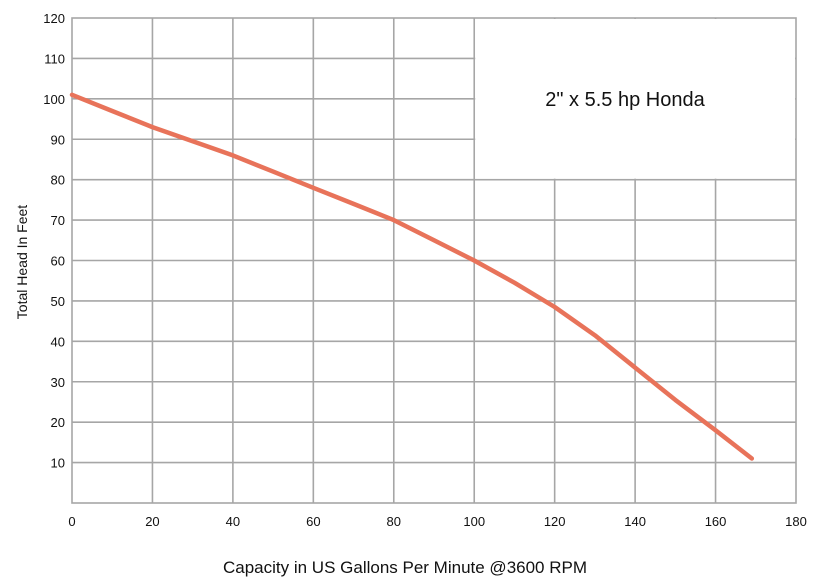 This screenshot has height=582, width=821. What do you see at coordinates (555, 521) in the screenshot?
I see `x-tick-label: 120` at bounding box center [555, 521].